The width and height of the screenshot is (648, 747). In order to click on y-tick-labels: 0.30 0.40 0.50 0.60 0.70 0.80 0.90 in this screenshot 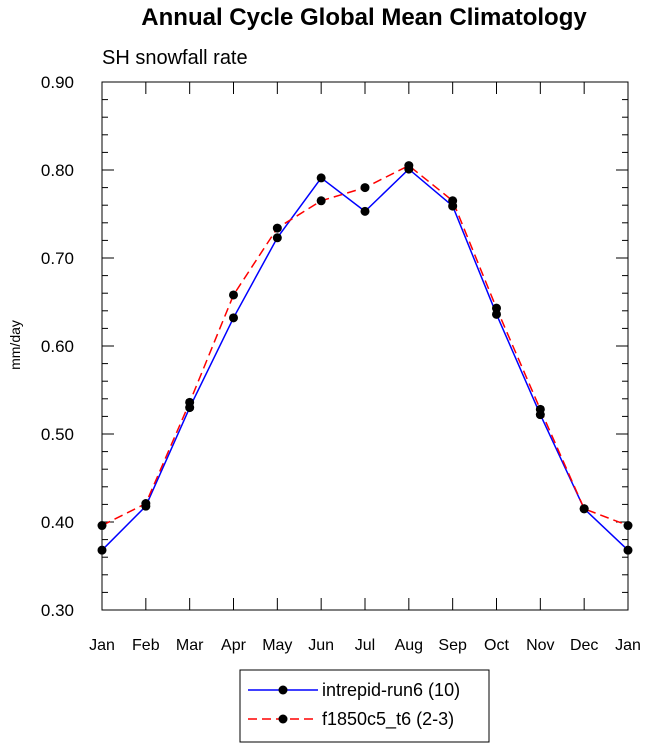, I will do `click(57, 346)`.